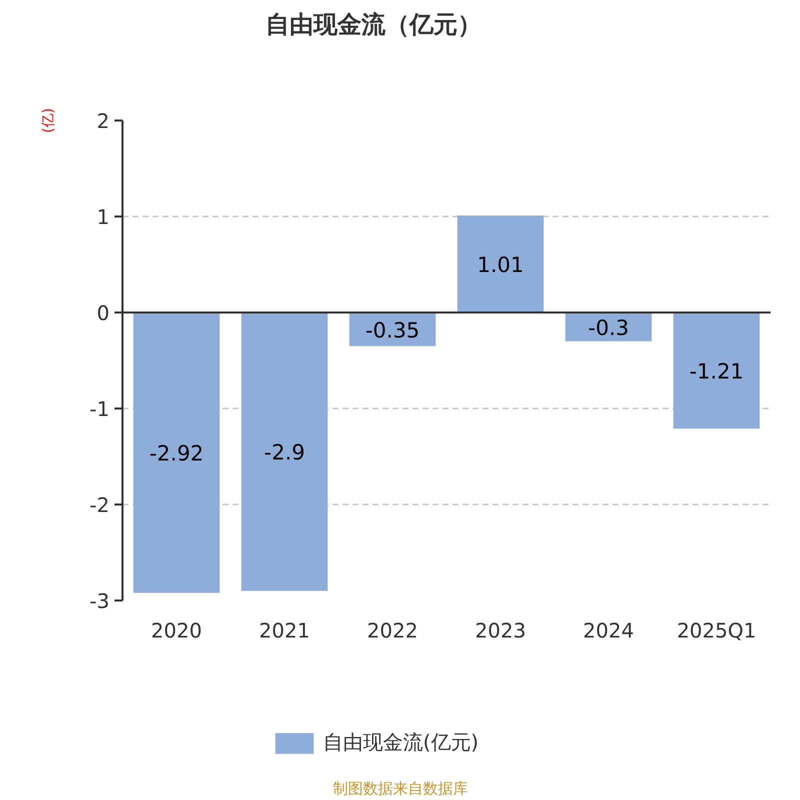 This screenshot has height=800, width=800. What do you see at coordinates (374, 24) in the screenshot?
I see `chart-title: 自由现金流（亿元）` at bounding box center [374, 24].